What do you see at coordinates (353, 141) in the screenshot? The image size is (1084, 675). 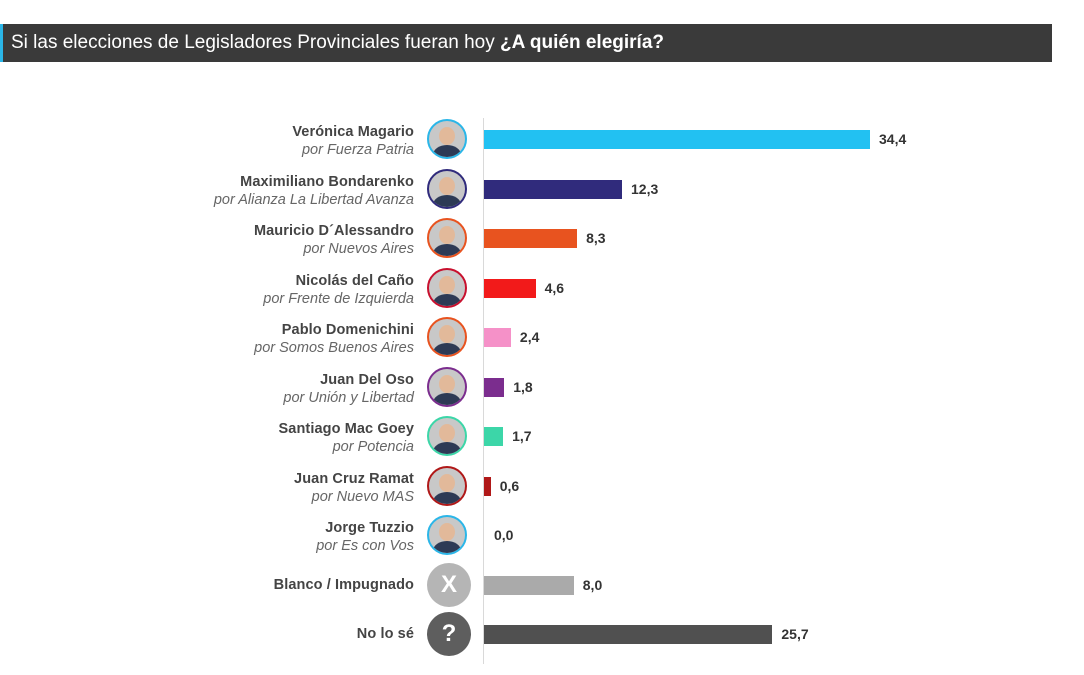 I see `row-label: Verónica Magario por Fuerza Patria` at bounding box center [353, 141].